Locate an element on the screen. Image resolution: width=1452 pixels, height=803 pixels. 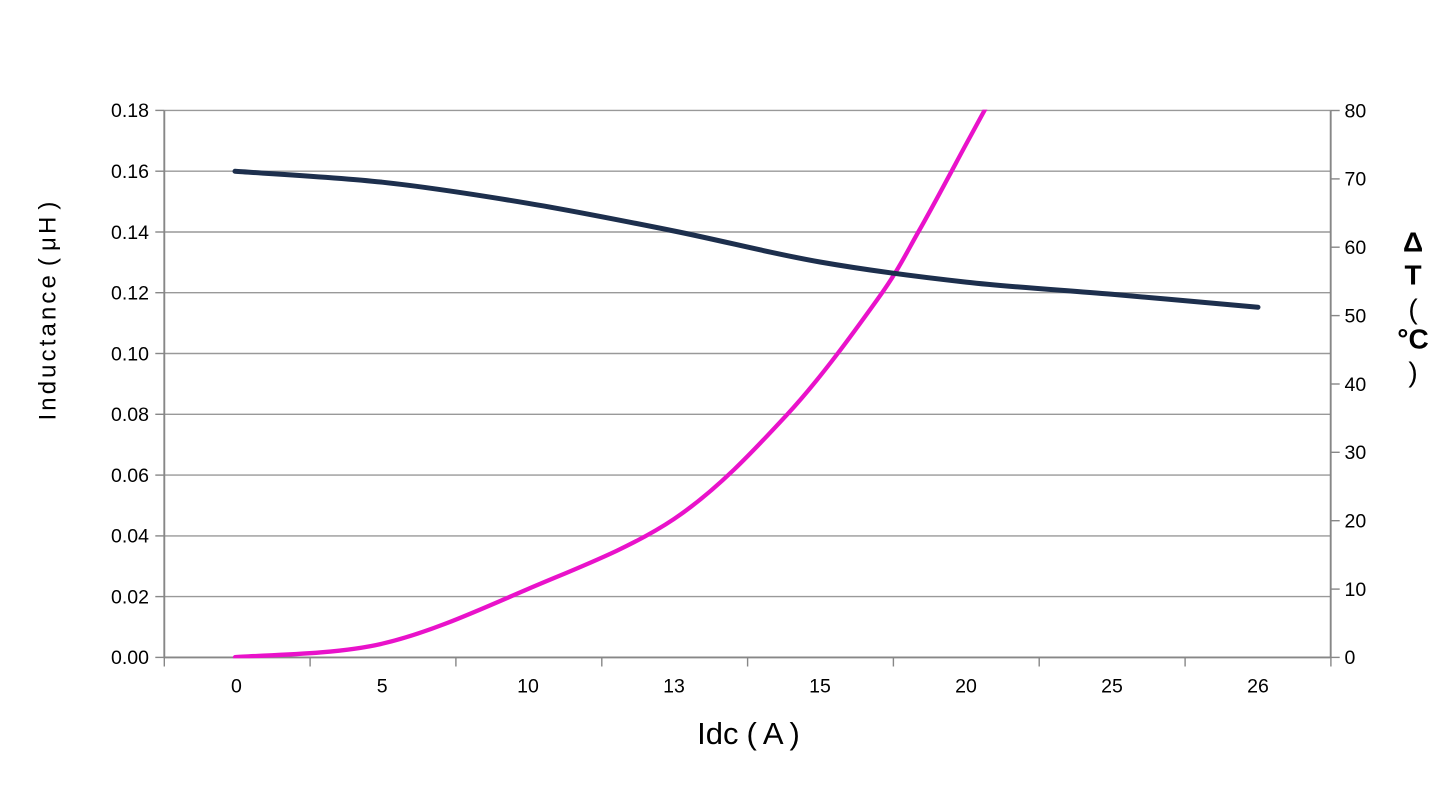
svg-text: °C is located at coordinates (1412, 339).